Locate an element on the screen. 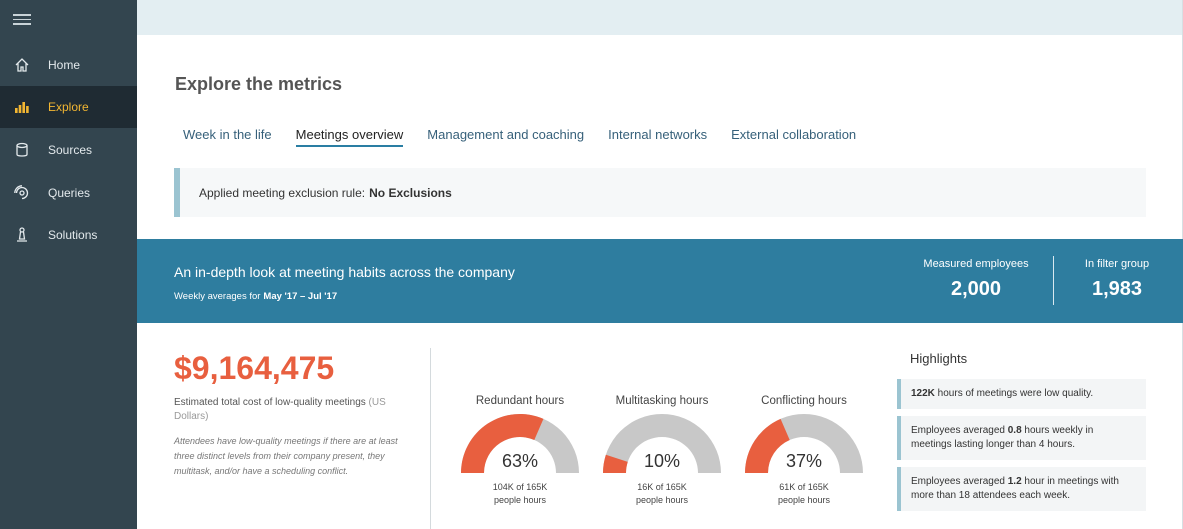  stat-label: In filter group is located at coordinates (1117, 264).